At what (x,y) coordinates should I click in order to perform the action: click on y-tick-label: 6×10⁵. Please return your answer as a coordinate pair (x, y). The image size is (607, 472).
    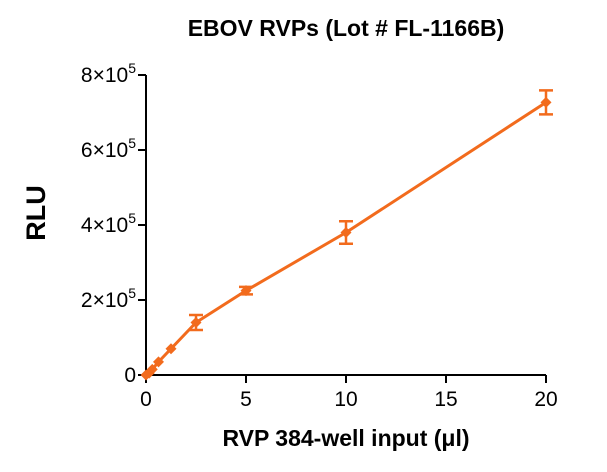
    Looking at the image, I should click on (108, 148).